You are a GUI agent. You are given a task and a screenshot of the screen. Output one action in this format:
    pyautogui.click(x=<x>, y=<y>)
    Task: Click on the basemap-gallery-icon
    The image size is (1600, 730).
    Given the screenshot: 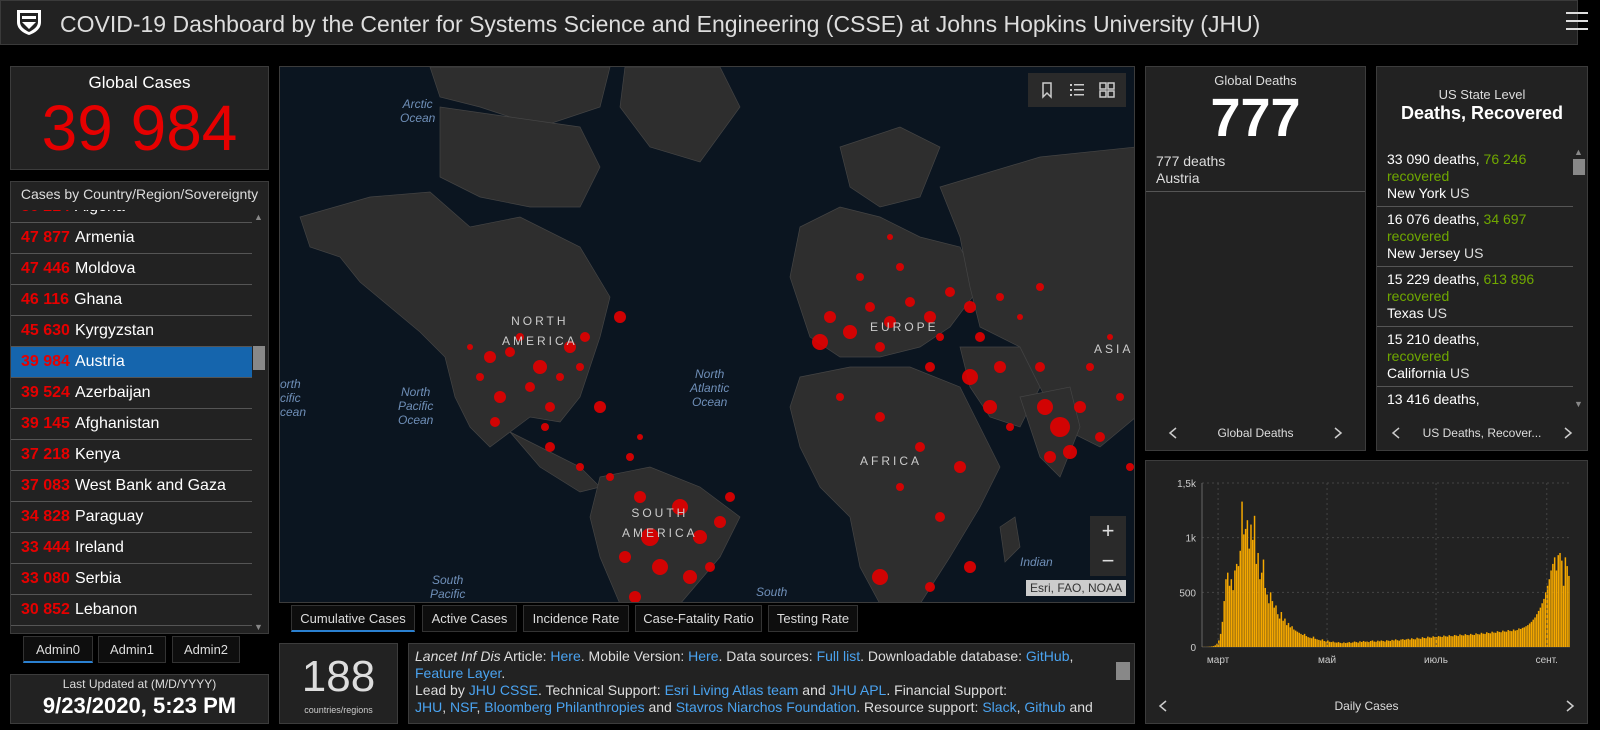 What is the action you would take?
    pyautogui.click(x=1107, y=90)
    